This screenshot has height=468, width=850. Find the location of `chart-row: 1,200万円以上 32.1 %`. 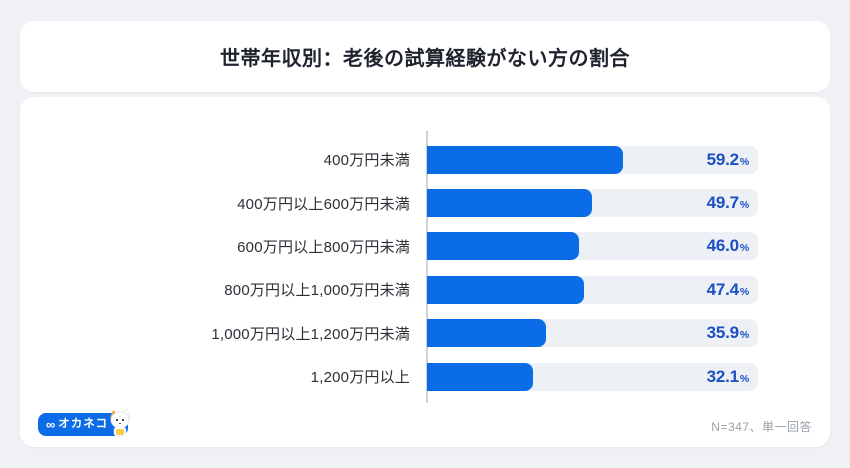

chart-row: 1,200万円以上 32.1 % is located at coordinates (405, 376).